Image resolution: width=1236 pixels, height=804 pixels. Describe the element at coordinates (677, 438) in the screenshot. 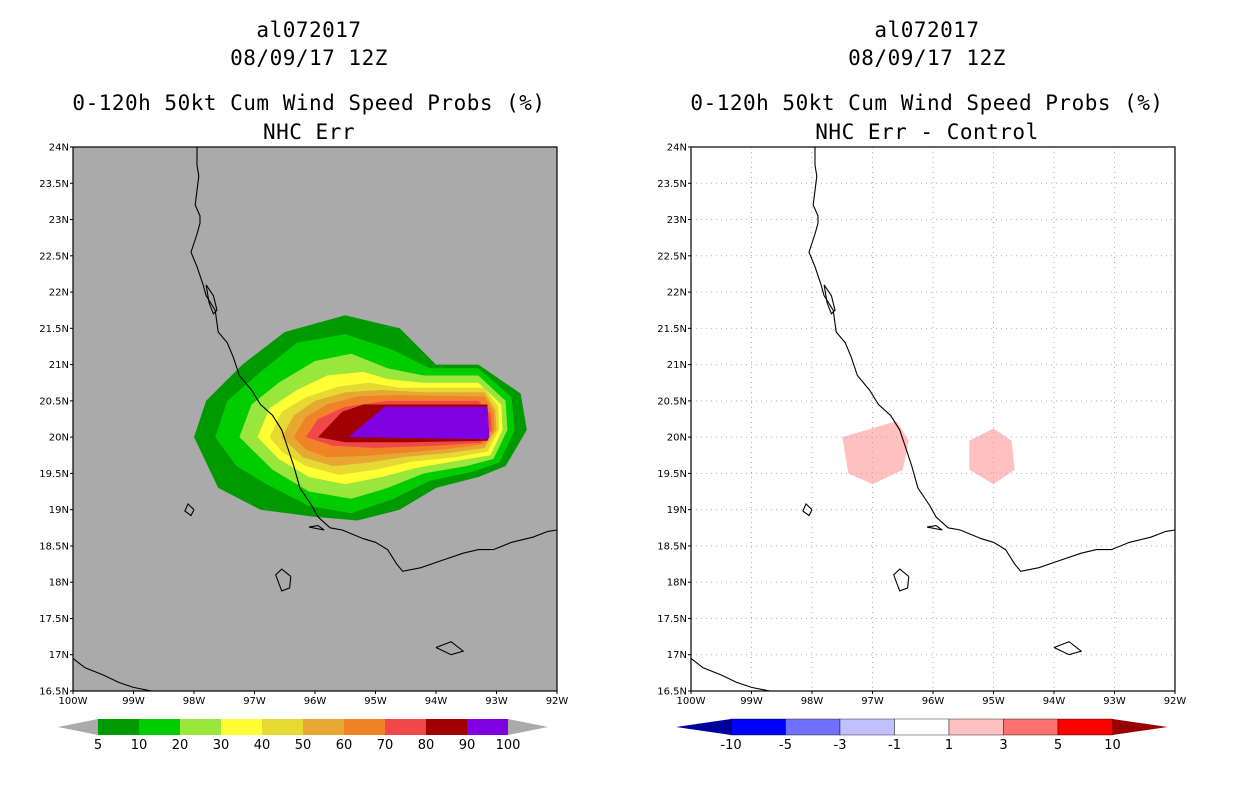

I see `right-lat-label: 20N` at that location.